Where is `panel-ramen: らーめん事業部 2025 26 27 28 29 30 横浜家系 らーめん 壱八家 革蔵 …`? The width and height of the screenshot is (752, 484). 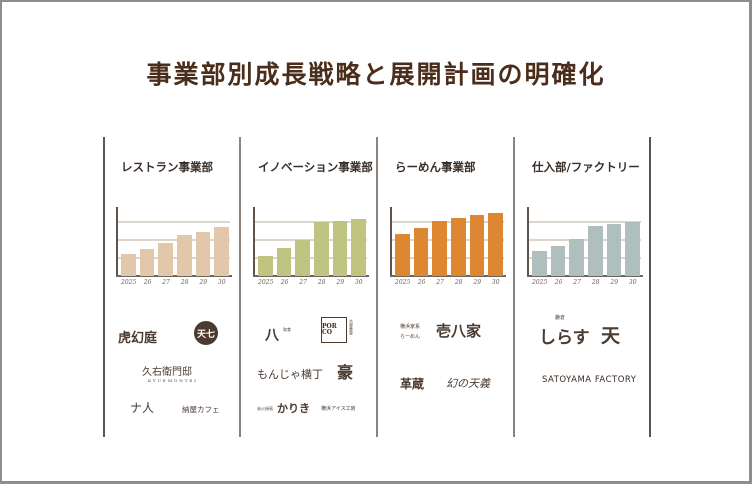
panel-ramen: らーめん事業部 2025 26 27 28 29 30 横浜家系 らーめん 壱八家 革蔵 … is located at coordinates (445, 287).